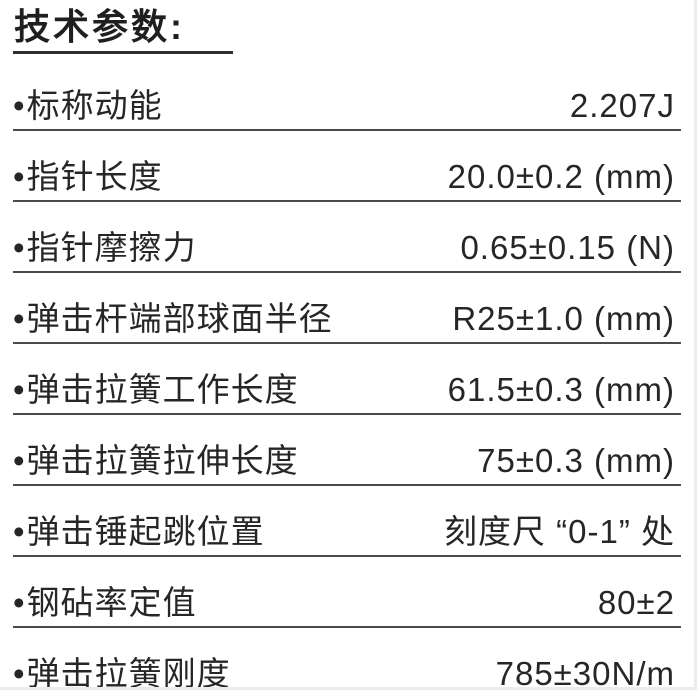 The image size is (697, 690). Describe the element at coordinates (585, 672) in the screenshot. I see `param-value: 785±30N/m` at that location.